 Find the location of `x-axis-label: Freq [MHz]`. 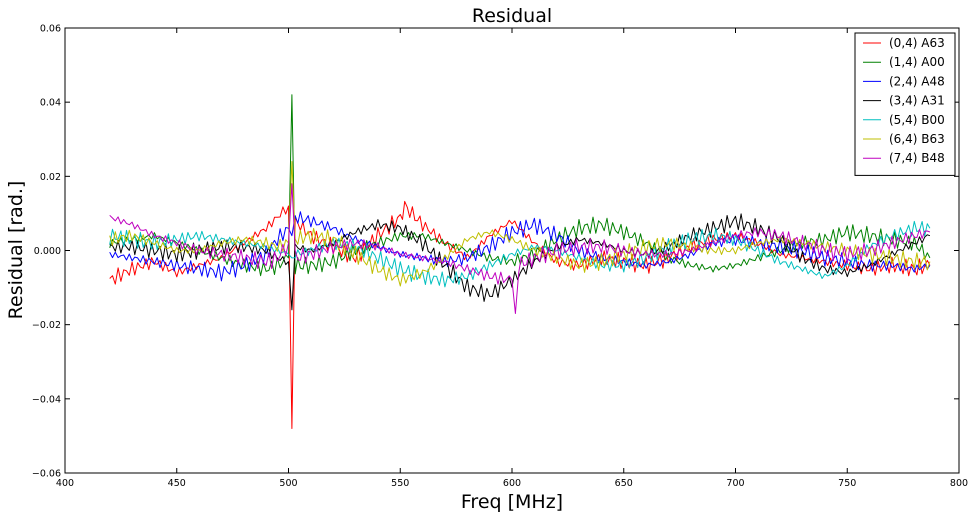

x-axis-label: Freq [MHz] is located at coordinates (512, 502).